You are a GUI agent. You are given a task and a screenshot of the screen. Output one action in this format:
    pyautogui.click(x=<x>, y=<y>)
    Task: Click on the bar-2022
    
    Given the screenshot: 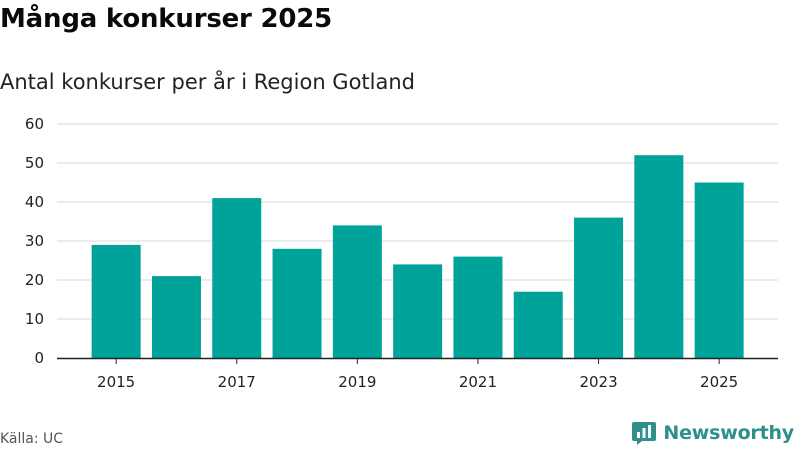 What is the action you would take?
    pyautogui.click(x=538, y=324)
    